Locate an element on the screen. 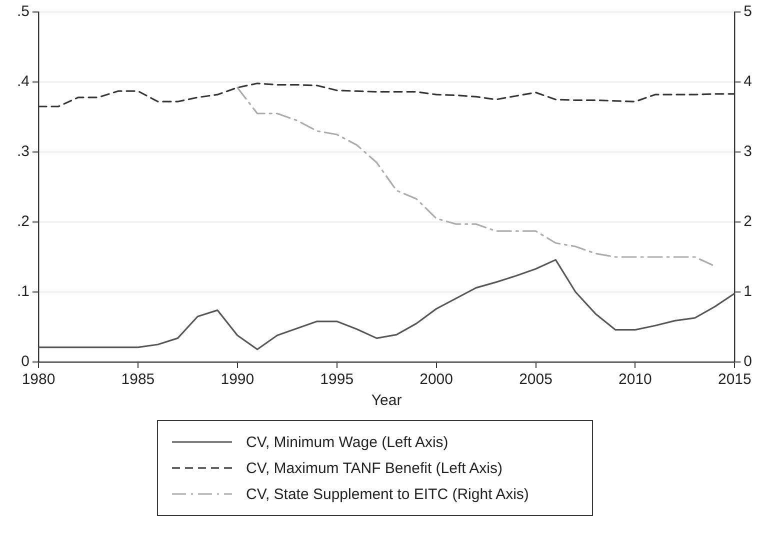 The height and width of the screenshot is (548, 765). x-tick-label: 1990 is located at coordinates (237, 379).